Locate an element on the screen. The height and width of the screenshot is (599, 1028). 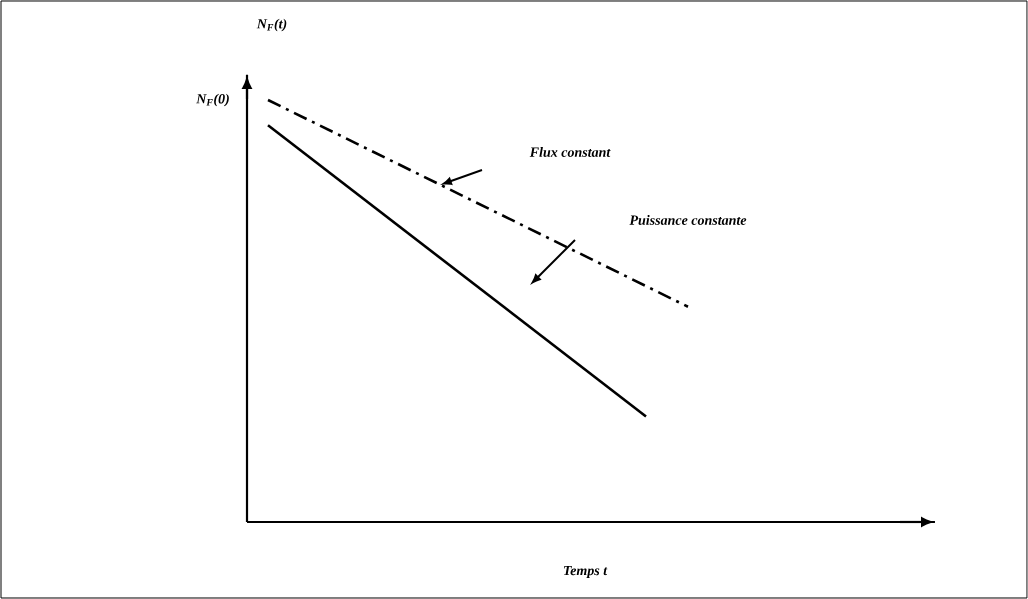
text: N$_{F}$(0) is located at coordinates (212, 100).